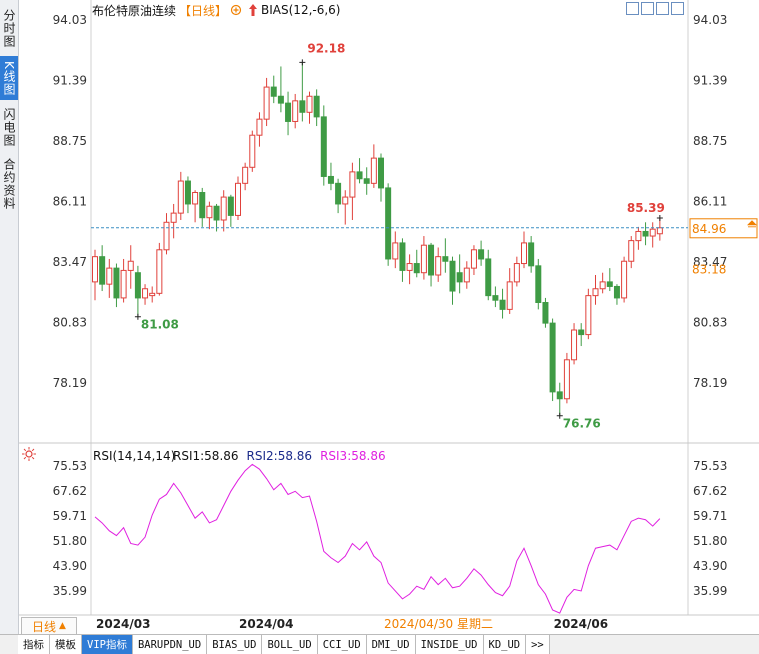 The height and width of the screenshot is (654, 759). I want to click on toolbar-tab: INSIDE_UD, so click(449, 644).